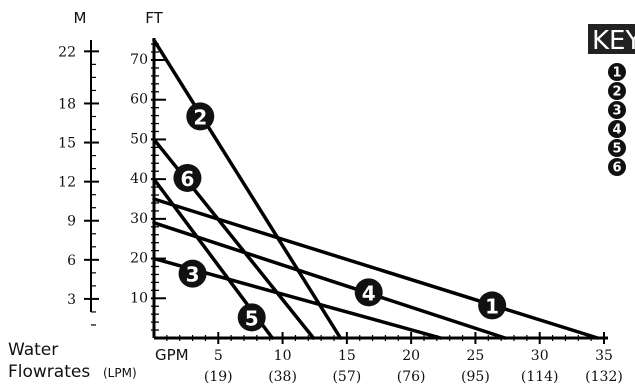  What do you see at coordinates (476, 356) in the screenshot?
I see `gpm-tick-label: 25` at bounding box center [476, 356].